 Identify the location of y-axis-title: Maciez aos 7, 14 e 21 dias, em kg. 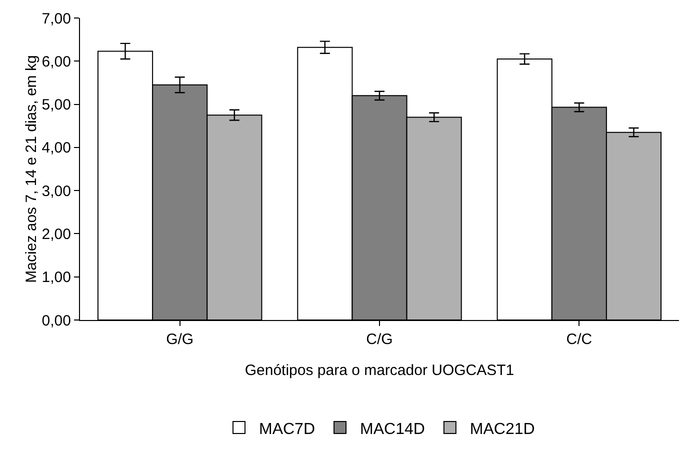
(31, 169).